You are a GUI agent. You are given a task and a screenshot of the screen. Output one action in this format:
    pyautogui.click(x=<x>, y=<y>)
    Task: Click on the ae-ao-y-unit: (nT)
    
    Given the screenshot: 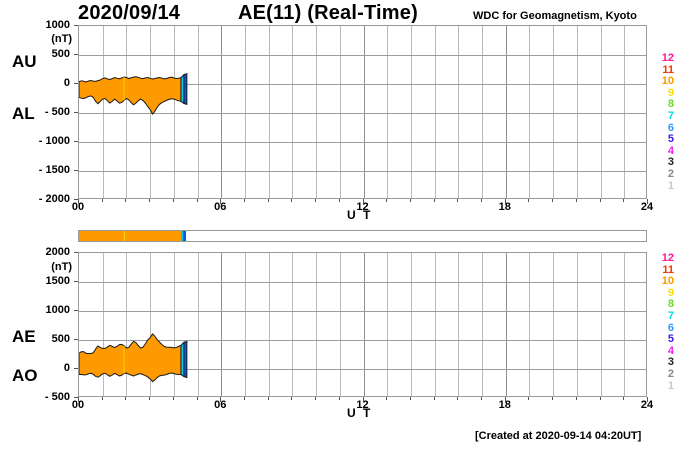 What is the action you would take?
    pyautogui.click(x=61, y=267)
    